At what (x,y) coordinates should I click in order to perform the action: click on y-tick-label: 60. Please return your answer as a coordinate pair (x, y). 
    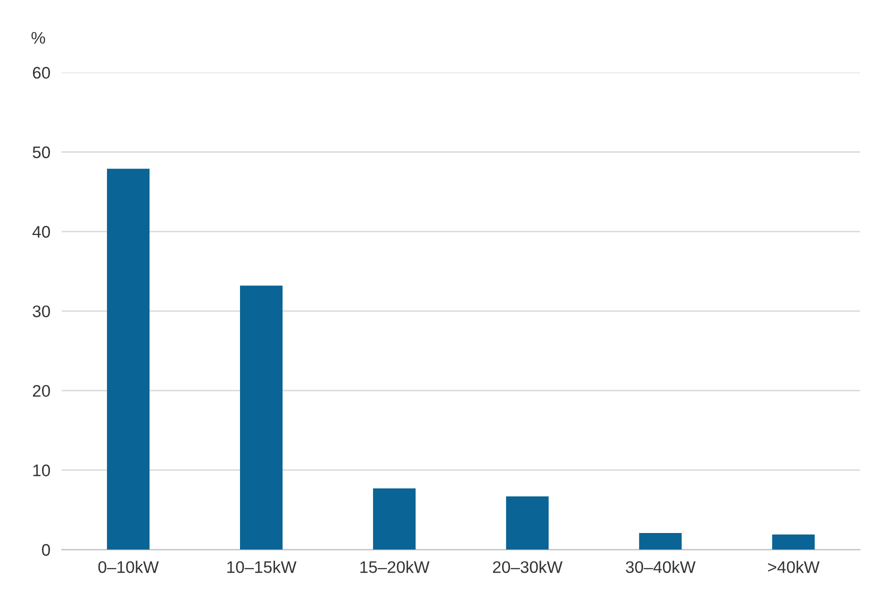
    Looking at the image, I should click on (41, 72).